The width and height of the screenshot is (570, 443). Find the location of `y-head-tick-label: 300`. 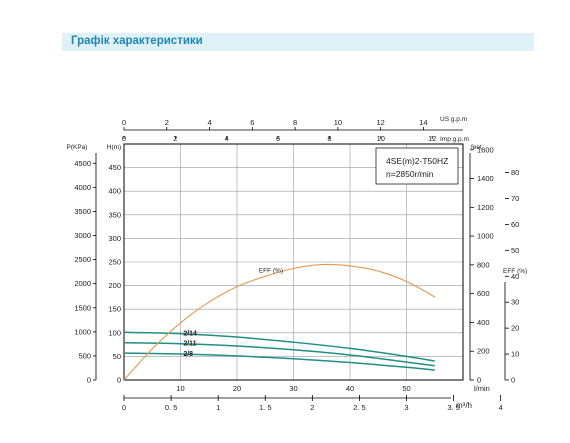

y-head-tick-label: 300 is located at coordinates (114, 238).